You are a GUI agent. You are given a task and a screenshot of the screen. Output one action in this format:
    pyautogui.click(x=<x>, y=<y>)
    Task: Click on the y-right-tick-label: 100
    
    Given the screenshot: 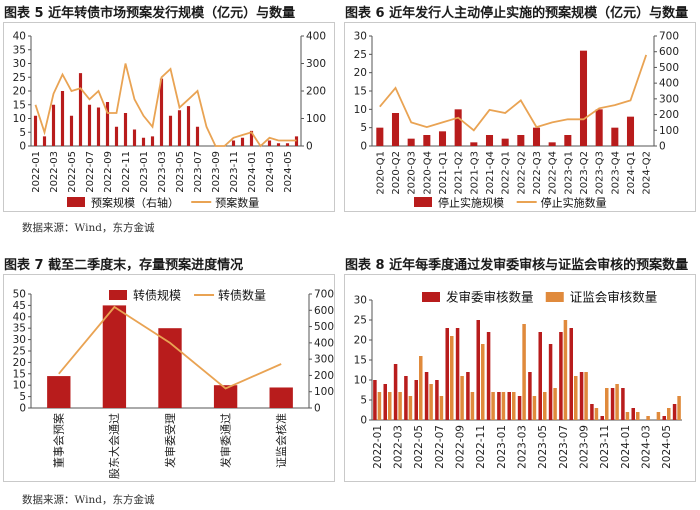 What is the action you would take?
    pyautogui.click(x=324, y=392)
    